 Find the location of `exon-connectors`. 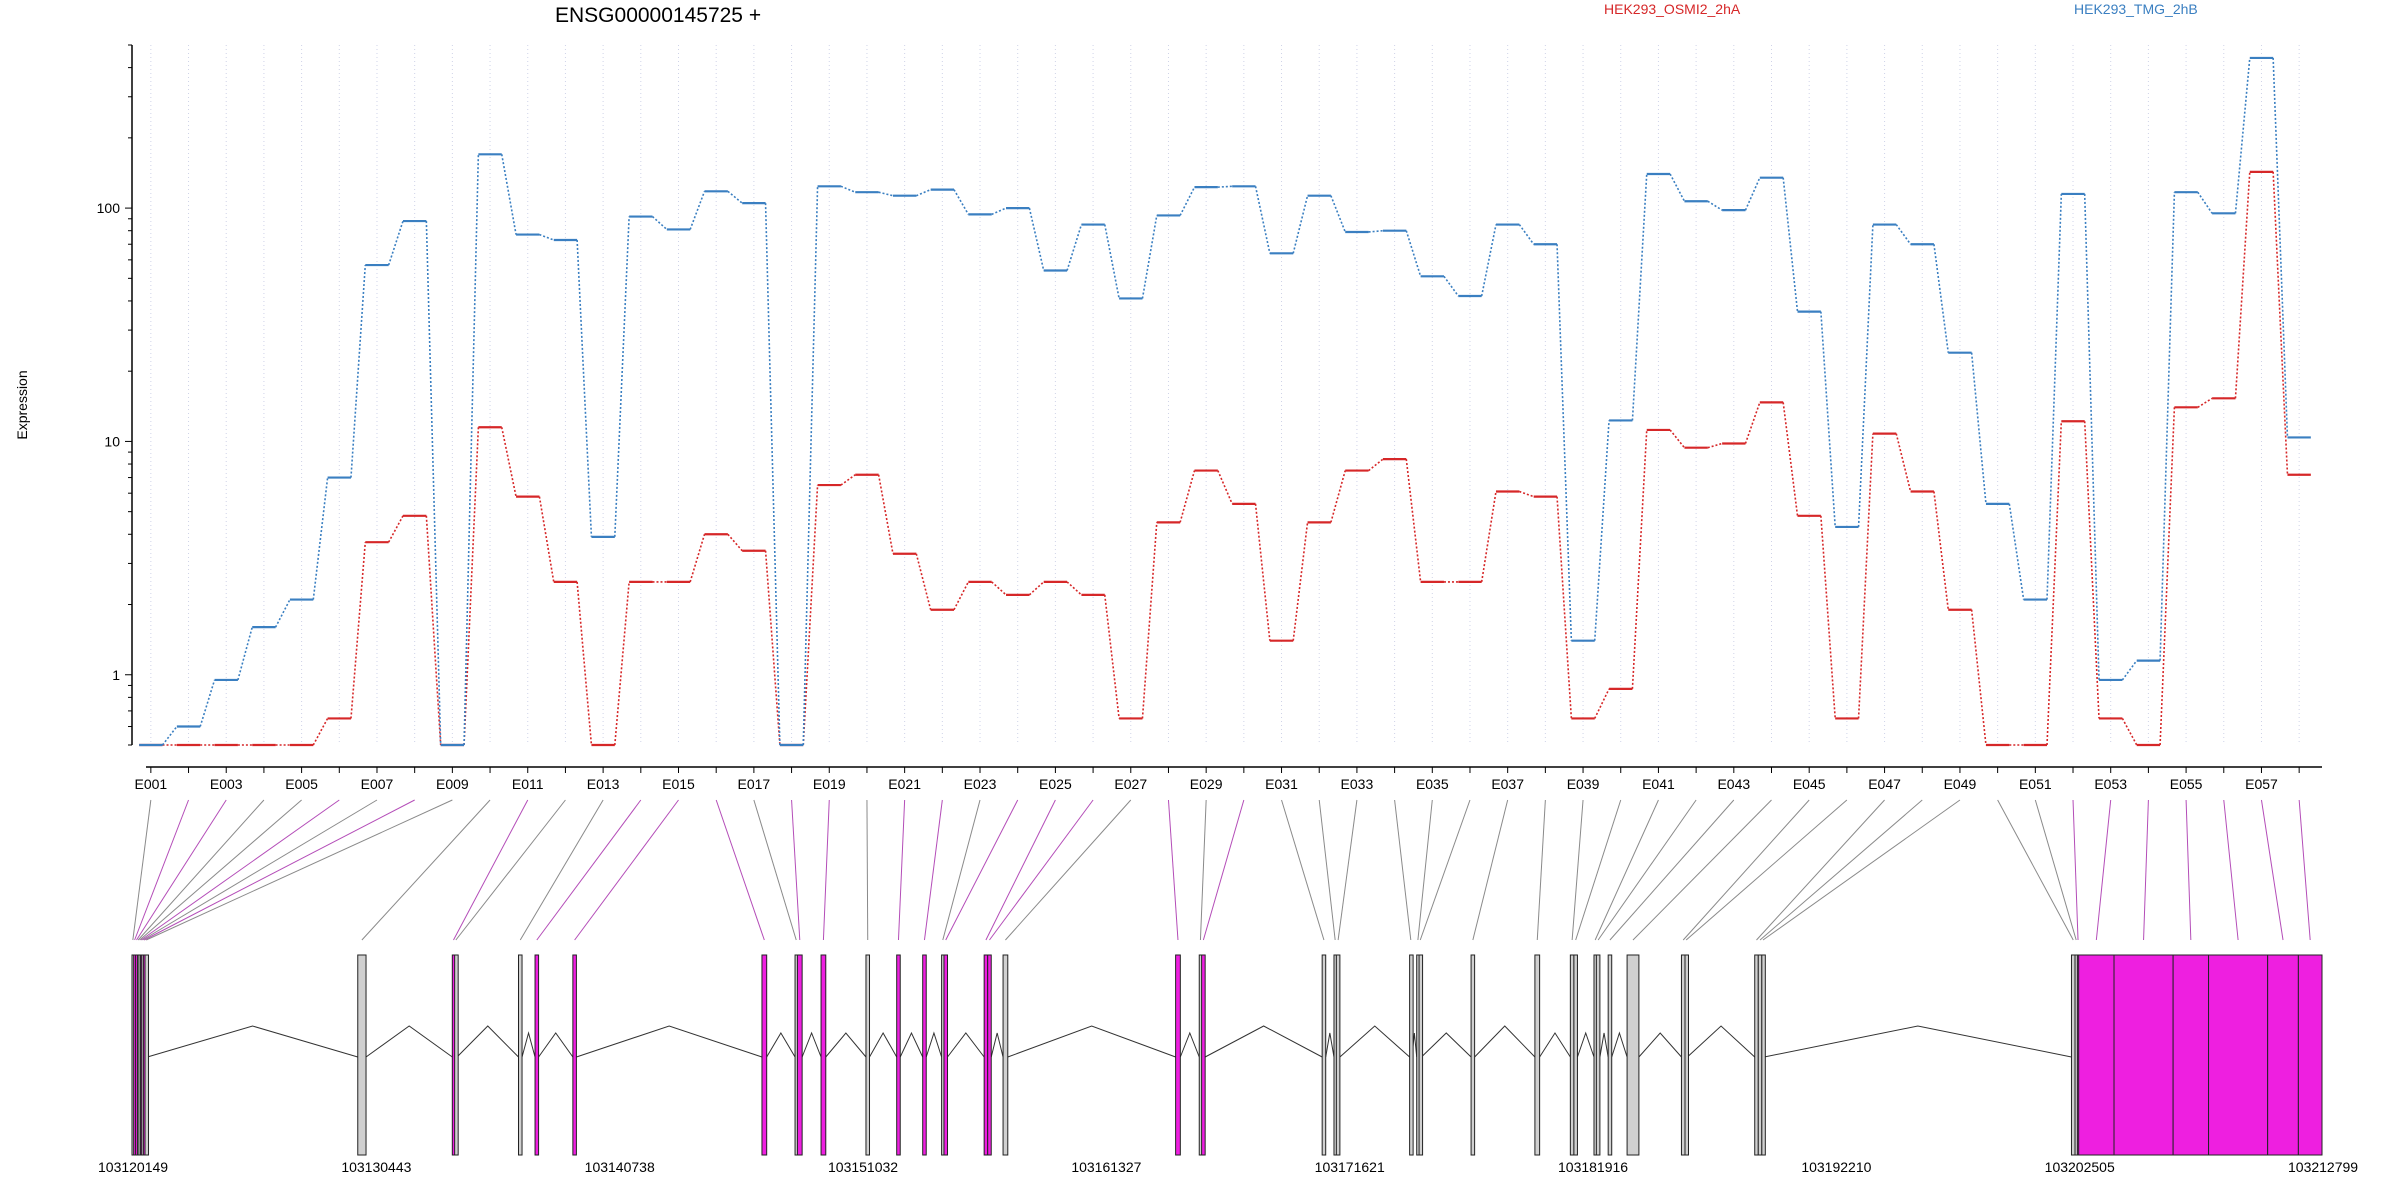

exon-connectors is located at coordinates (1221, 870).